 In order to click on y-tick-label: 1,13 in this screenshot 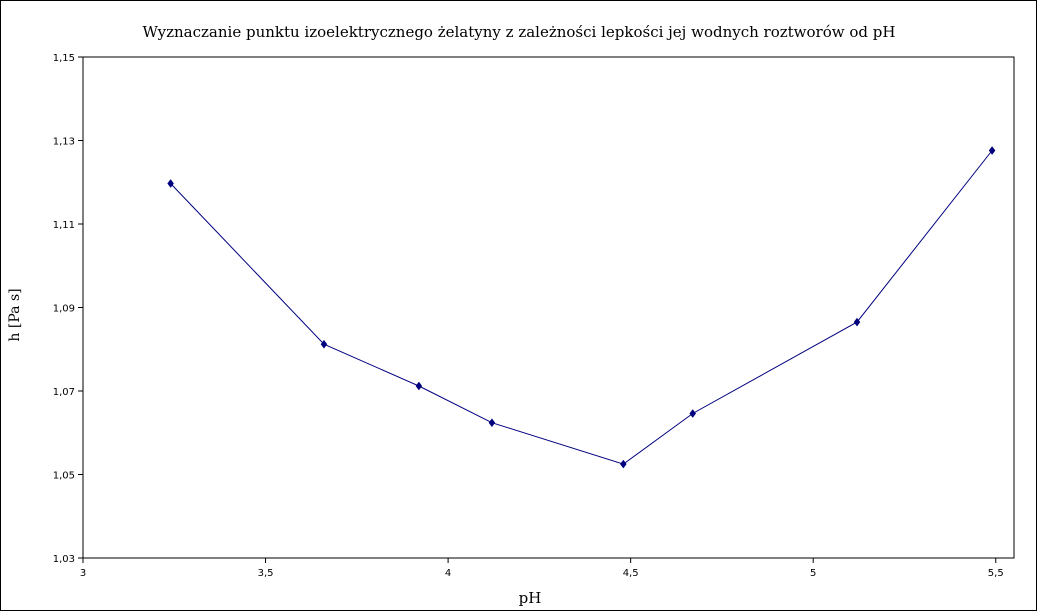, I will do `click(64, 142)`.